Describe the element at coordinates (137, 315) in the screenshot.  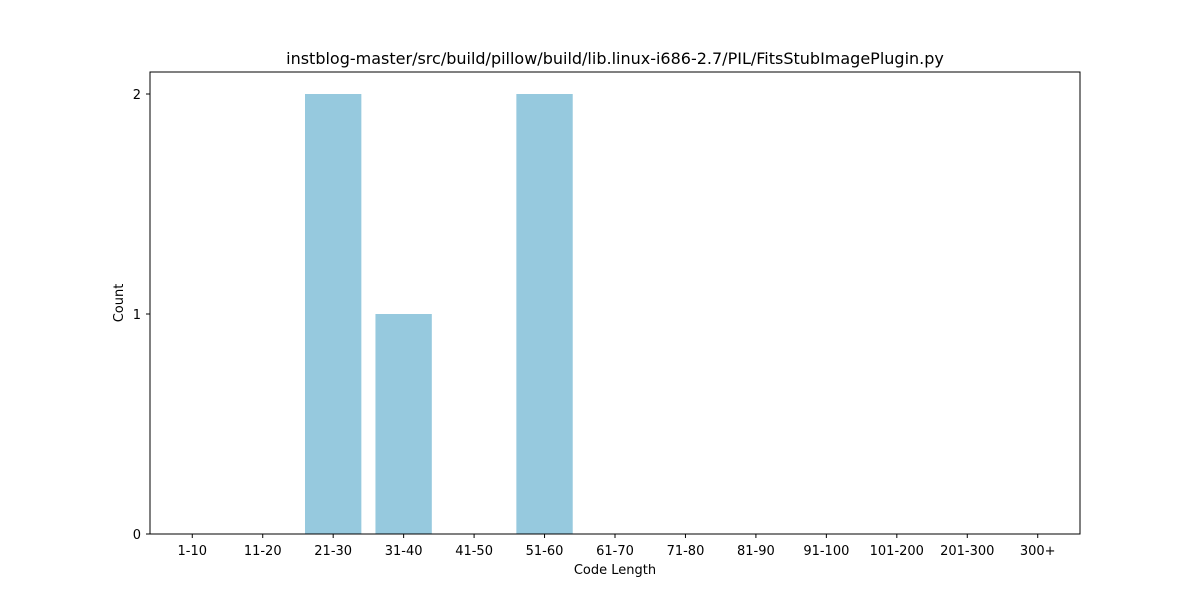
I see `y-tick-label: 1` at that location.